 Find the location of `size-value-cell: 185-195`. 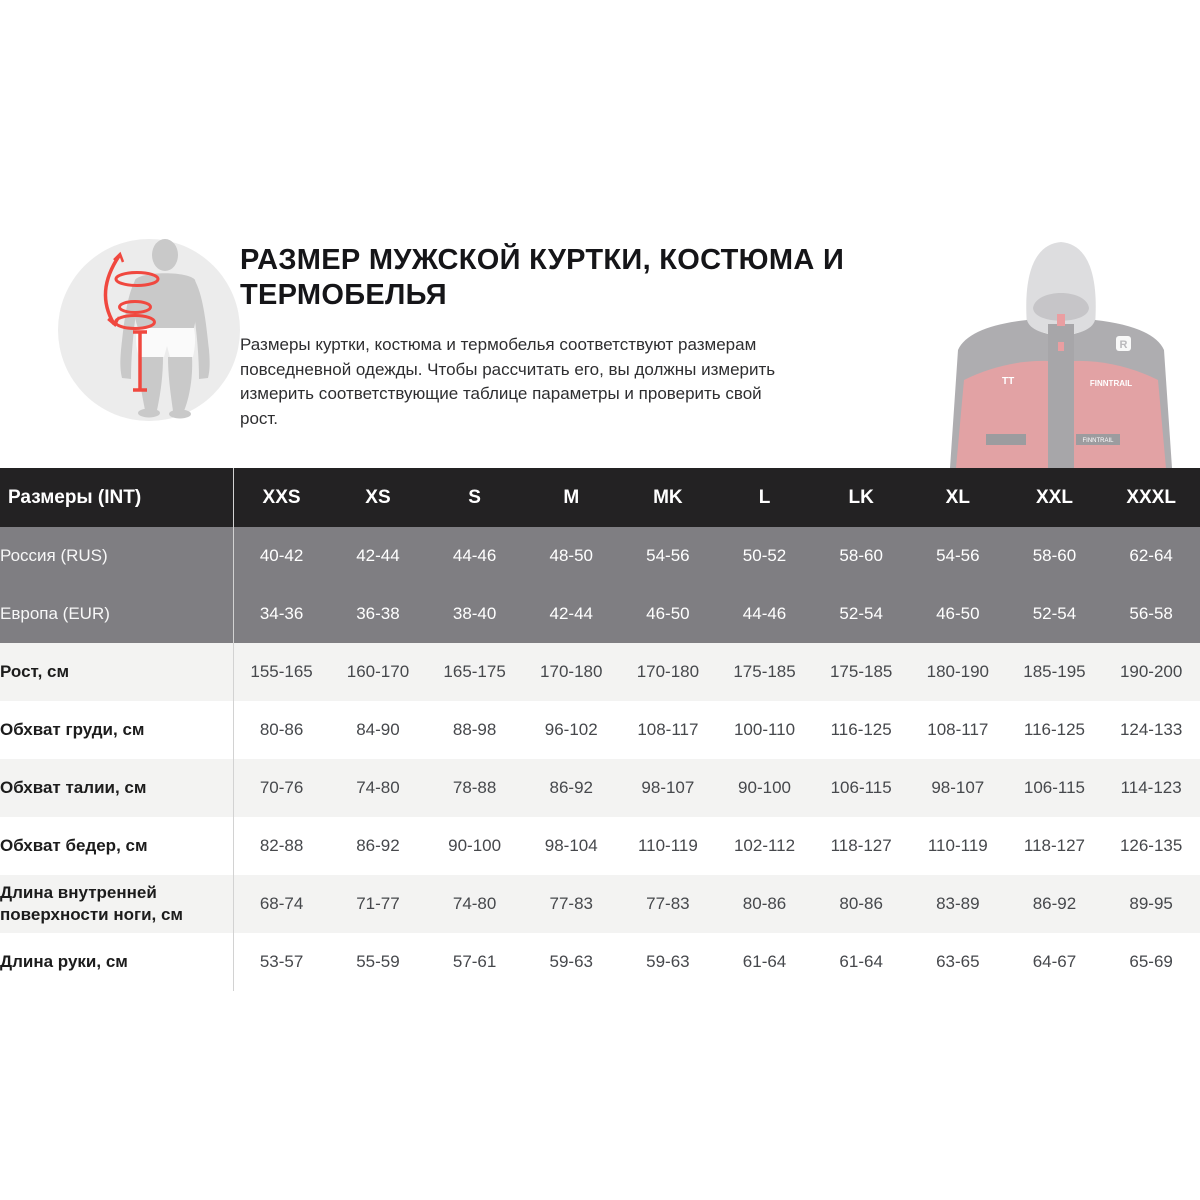

size-value-cell: 185-195 is located at coordinates (1054, 672).